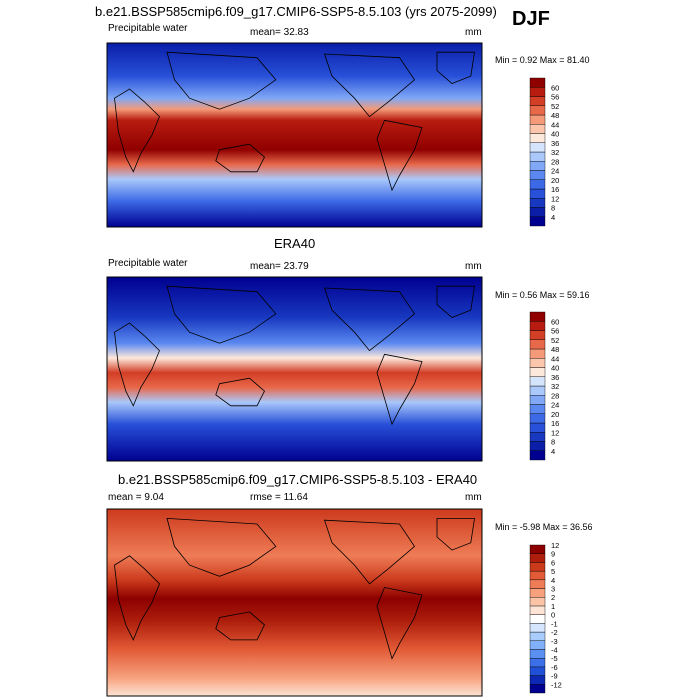 Image resolution: width=700 pixels, height=700 pixels. I want to click on colorbar-2-tick-14: 60, so click(555, 321).